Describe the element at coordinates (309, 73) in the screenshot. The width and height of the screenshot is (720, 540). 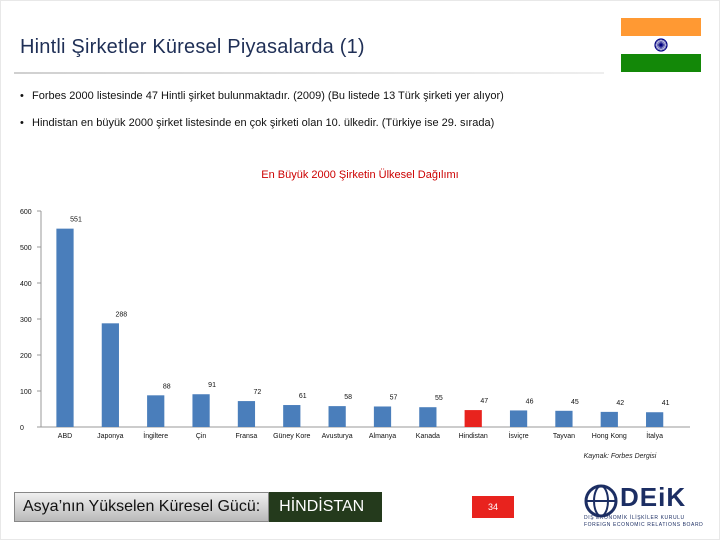
I see `title-divider` at that location.